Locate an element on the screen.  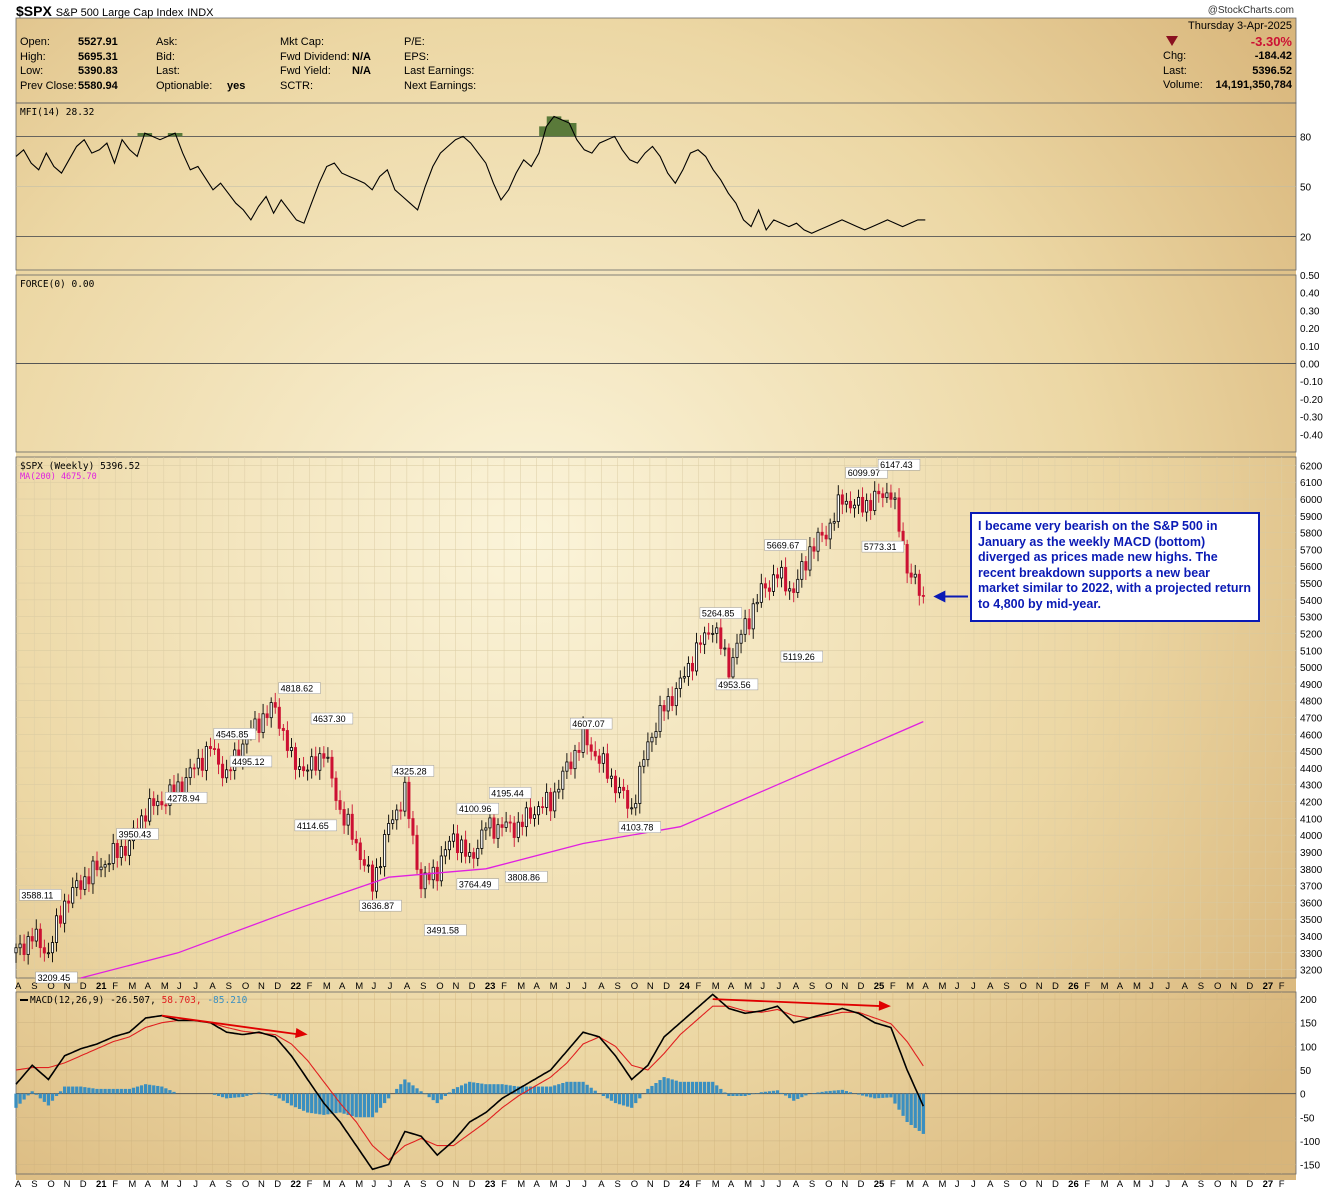
xtick-bottom-46: J is located at coordinates (762, 1184).